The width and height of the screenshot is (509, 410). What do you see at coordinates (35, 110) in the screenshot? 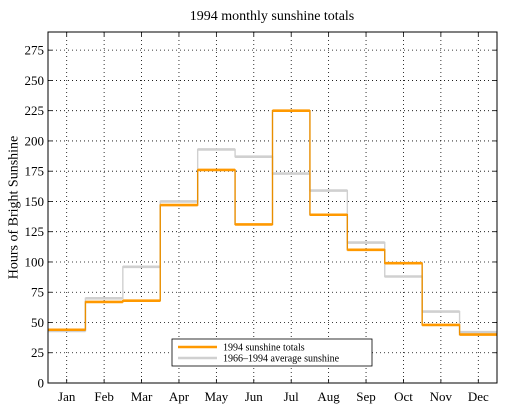
I see `y-tick-label-9: 225` at bounding box center [35, 110].